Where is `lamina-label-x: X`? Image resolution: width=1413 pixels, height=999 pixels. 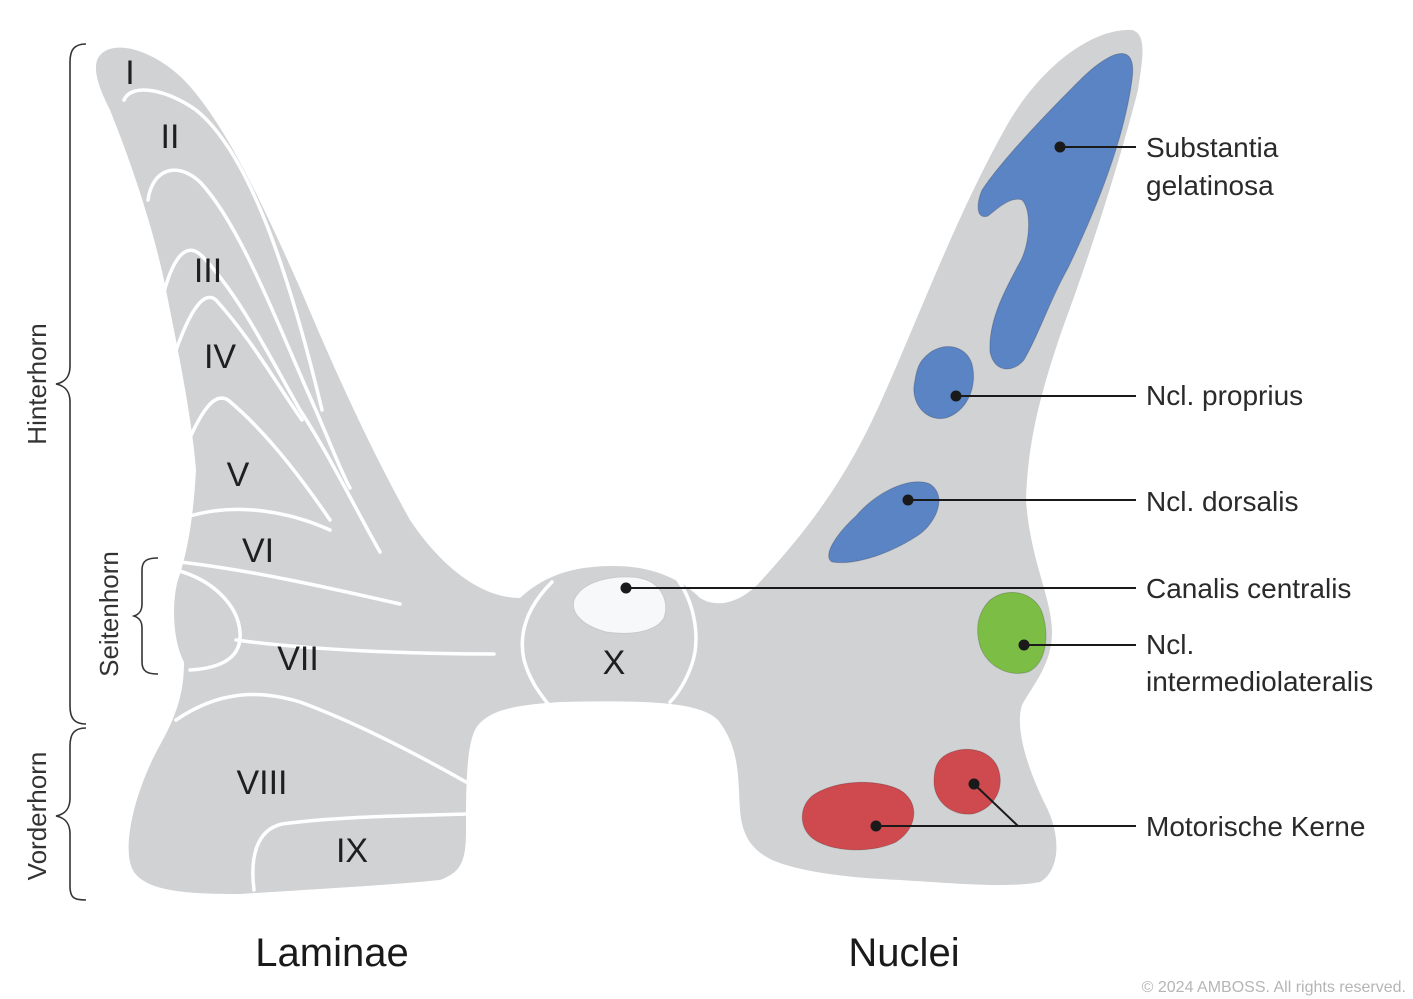
lamina-label-x: X is located at coordinates (614, 663).